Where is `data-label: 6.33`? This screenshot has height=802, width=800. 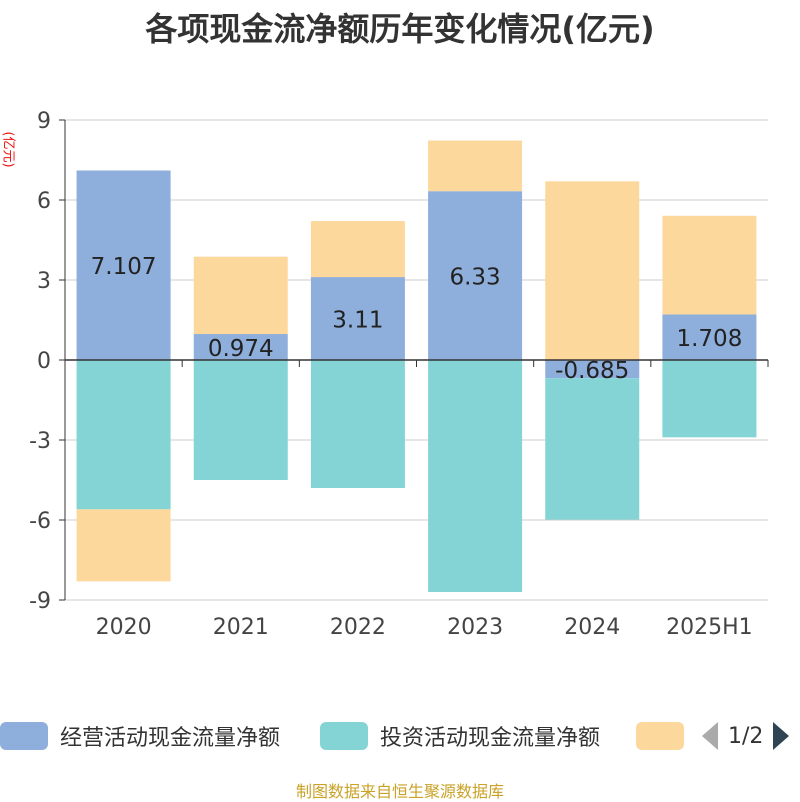 data-label: 6.33 is located at coordinates (474, 278).